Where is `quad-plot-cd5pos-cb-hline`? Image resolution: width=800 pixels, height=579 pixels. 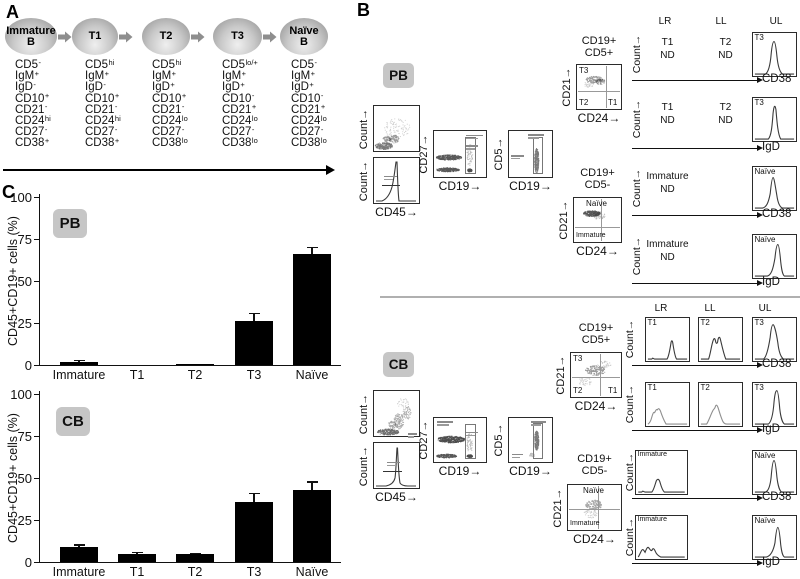
quad-plot-cd5pos-cb-hline is located at coordinates (596, 377).